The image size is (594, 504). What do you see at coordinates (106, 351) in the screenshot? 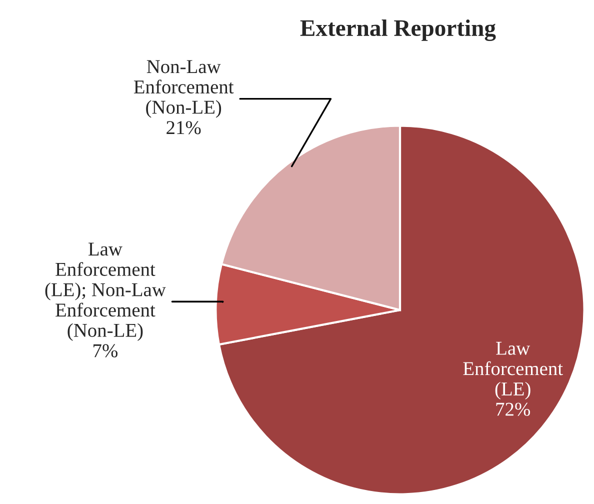
I see `data-label: 7%` at bounding box center [106, 351].